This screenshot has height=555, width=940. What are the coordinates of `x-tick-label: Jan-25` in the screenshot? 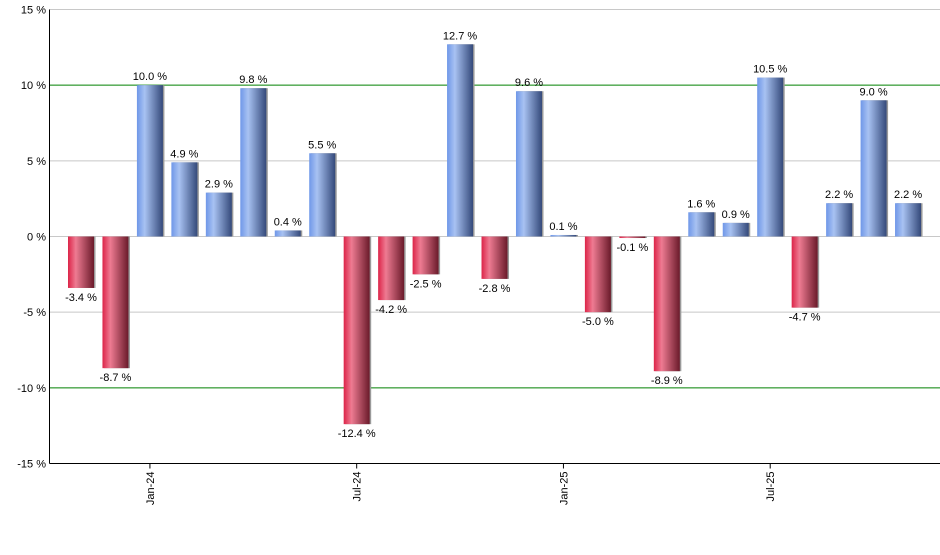 It's located at (564, 489).